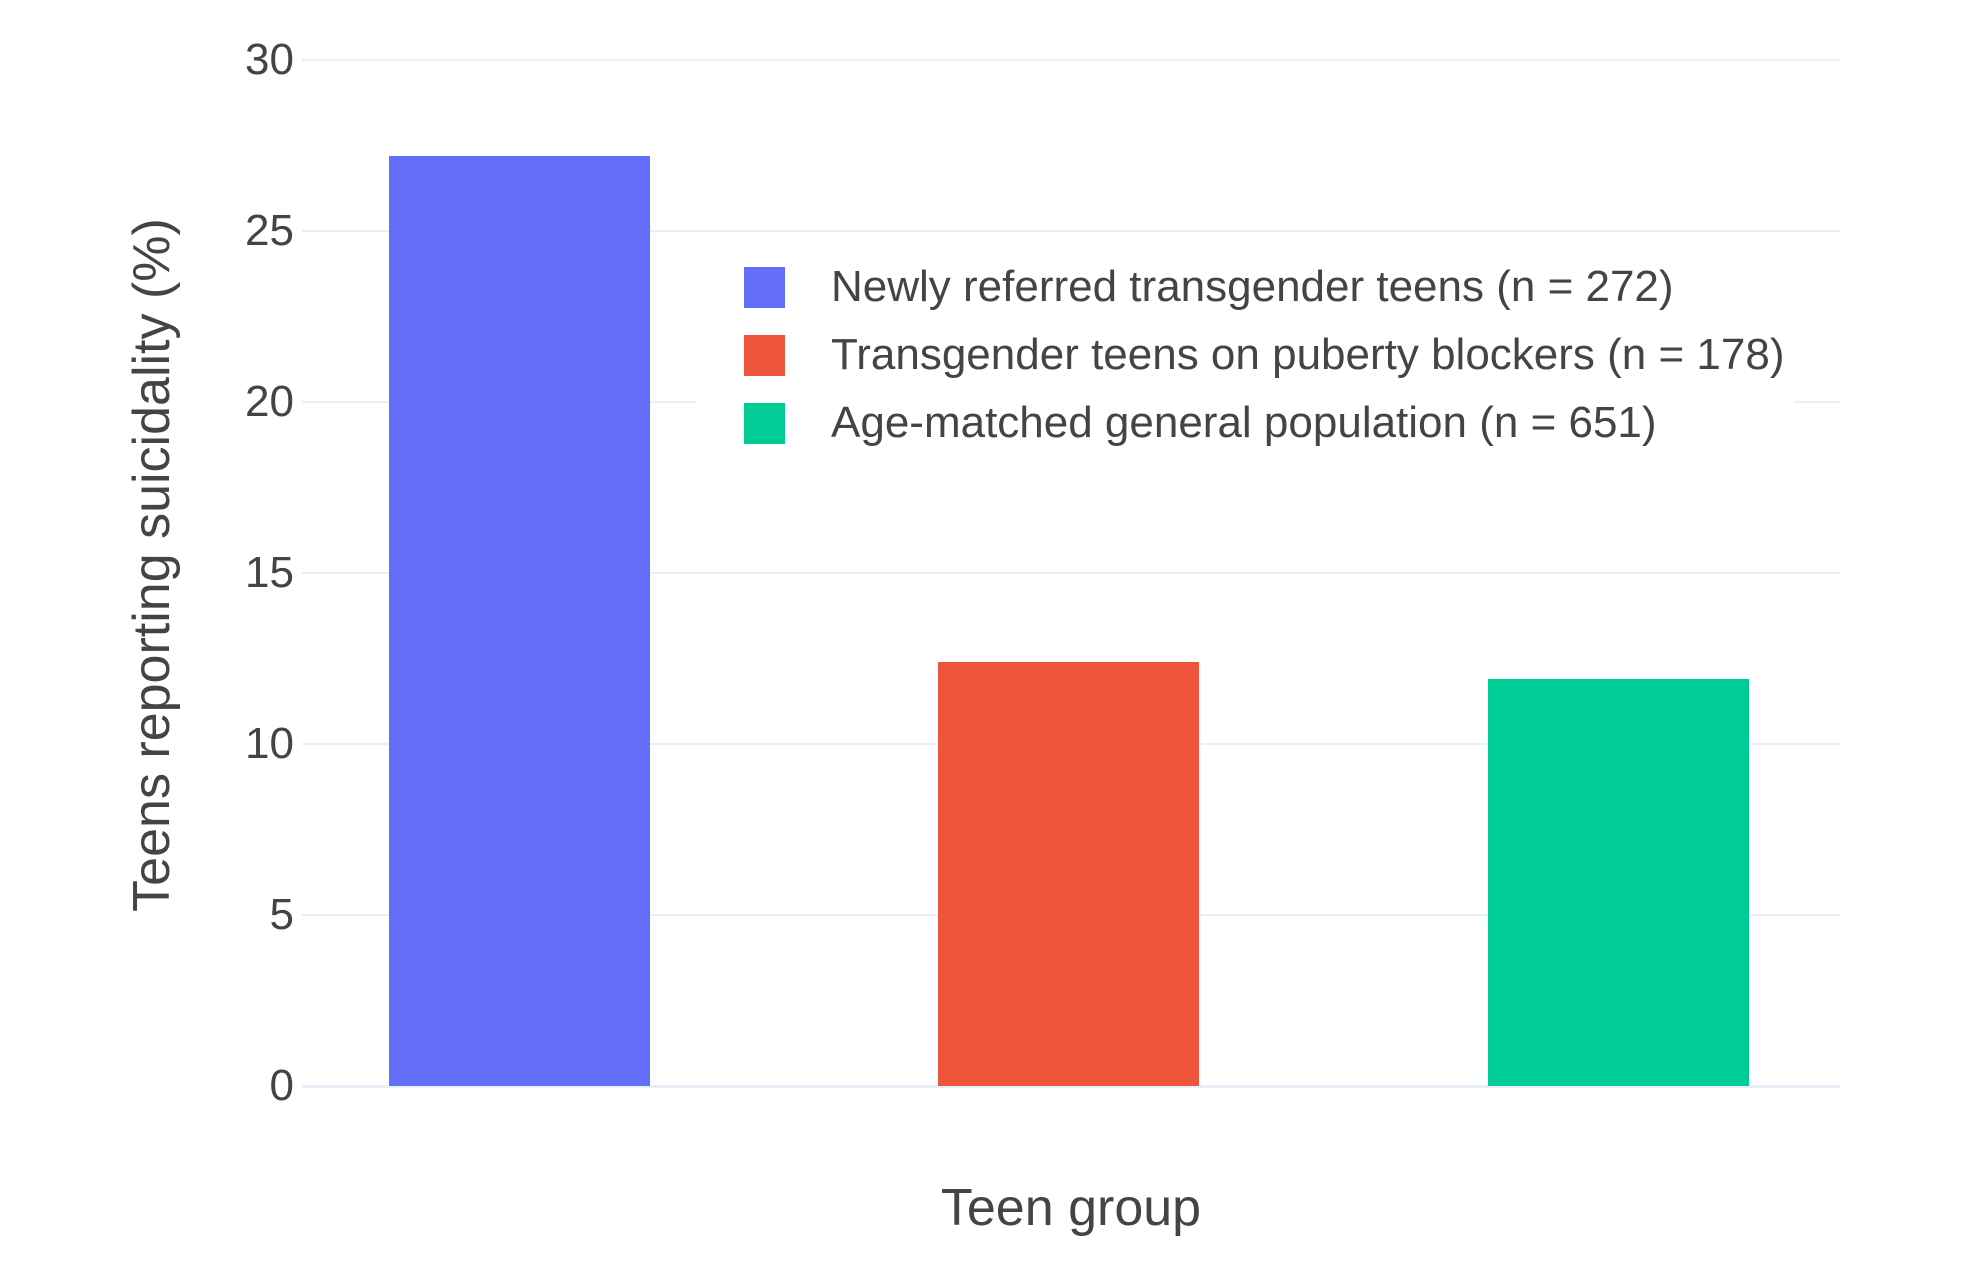 This screenshot has width=1987, height=1269. I want to click on y-tick-label: 20, so click(269, 401).